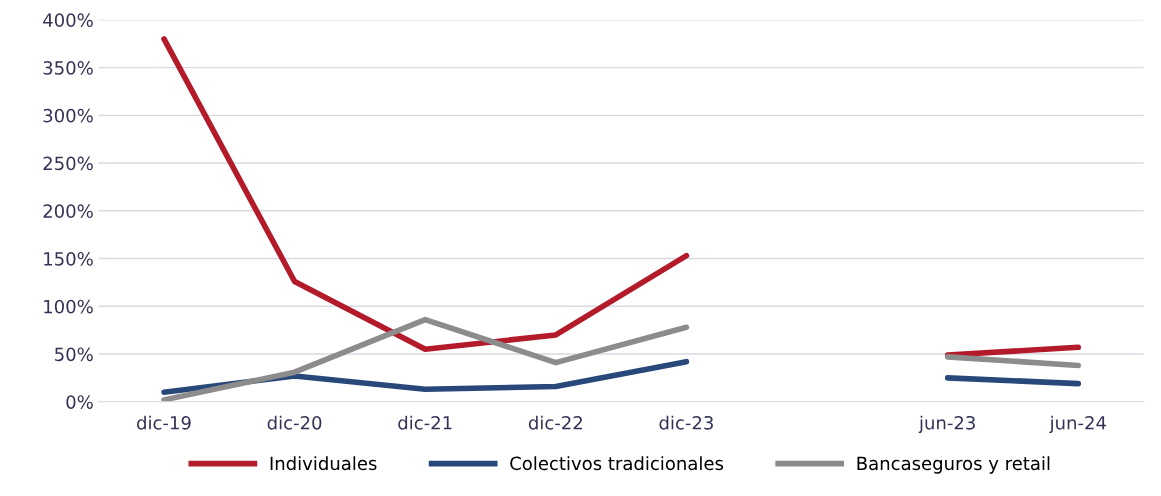 Image resolution: width=1161 pixels, height=496 pixels. I want to click on y-tick-label: 0%, so click(79, 402).